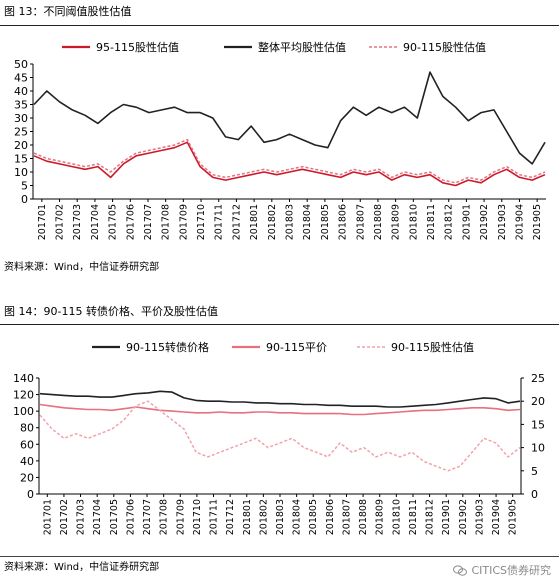 The image size is (559, 584). Describe the element at coordinates (219, 222) in the screenshot. I see `chart-13-x-tick-label-10: 201711` at that location.